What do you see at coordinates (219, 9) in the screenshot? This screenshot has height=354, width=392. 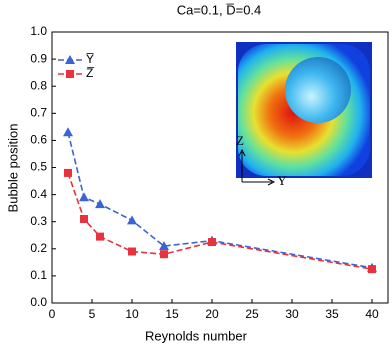 I see `chart-title: Ca=0.1, D̅=0.4` at bounding box center [219, 9].